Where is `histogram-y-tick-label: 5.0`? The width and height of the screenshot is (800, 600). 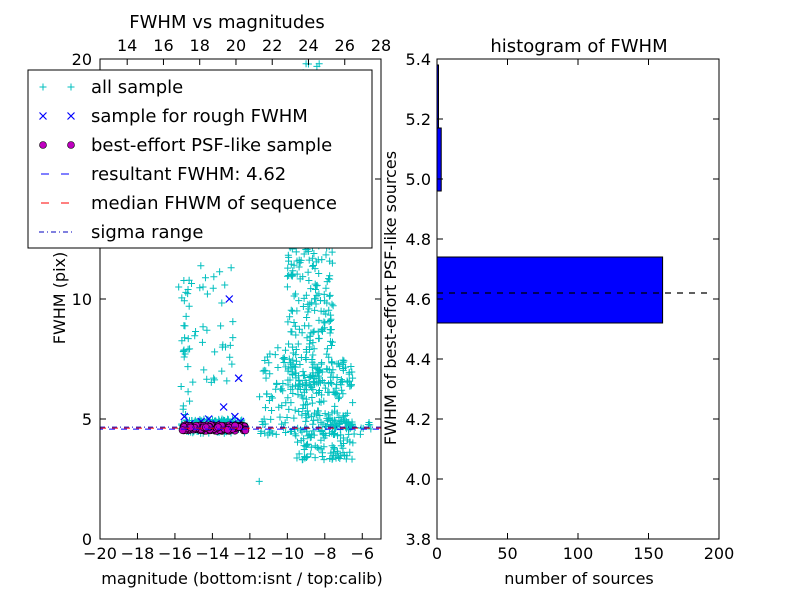
histogram-y-tick-label: 5.0 is located at coordinates (418, 179).